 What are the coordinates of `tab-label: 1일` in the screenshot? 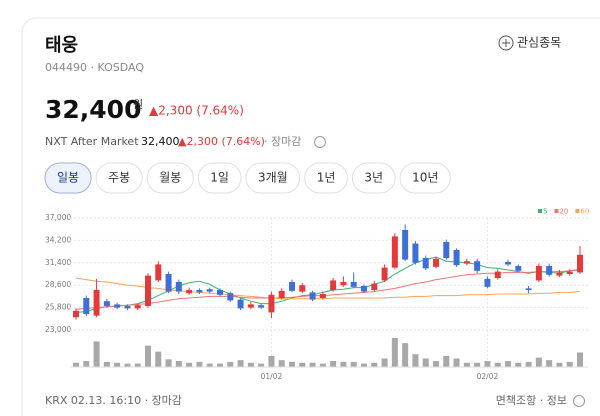 It's located at (219, 178).